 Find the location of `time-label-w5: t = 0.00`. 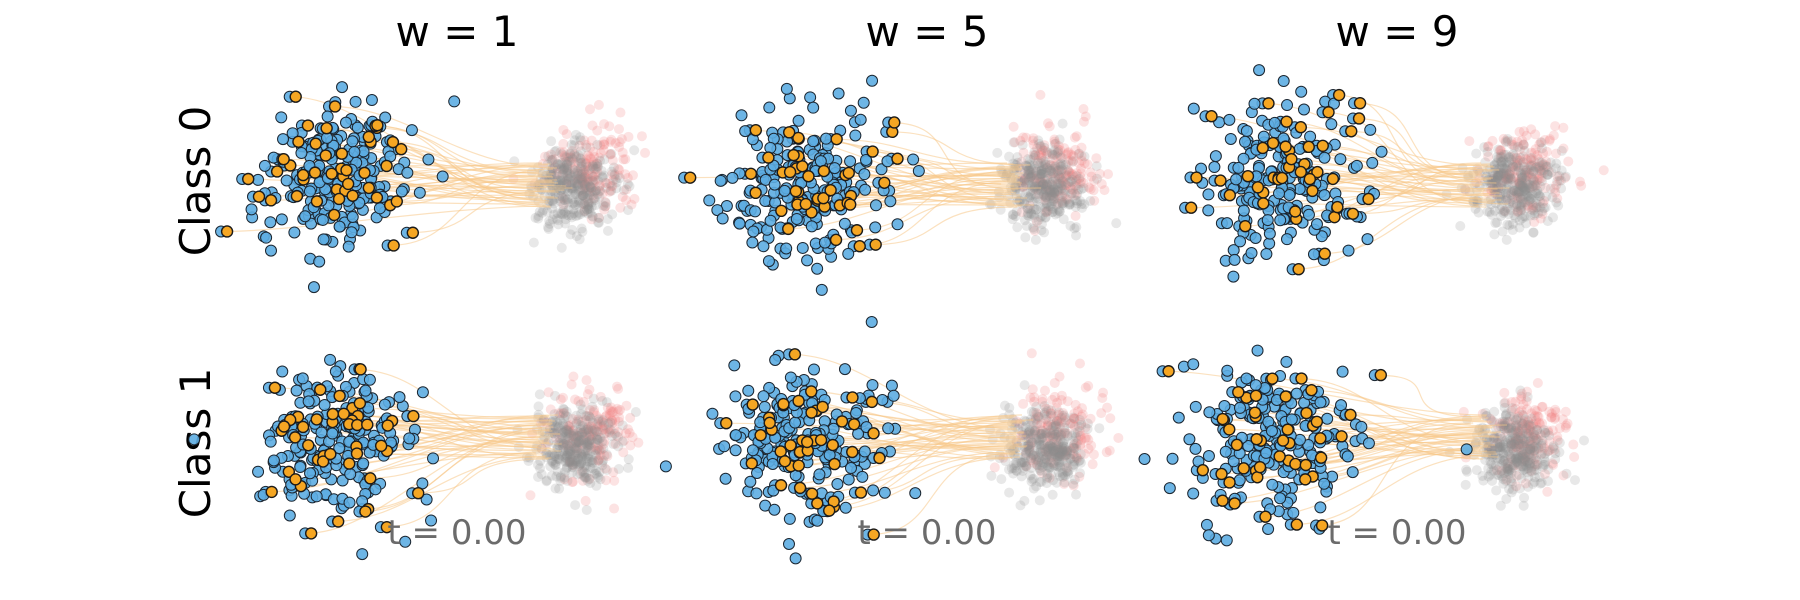

time-label-w5: t = 0.00 is located at coordinates (926, 533).